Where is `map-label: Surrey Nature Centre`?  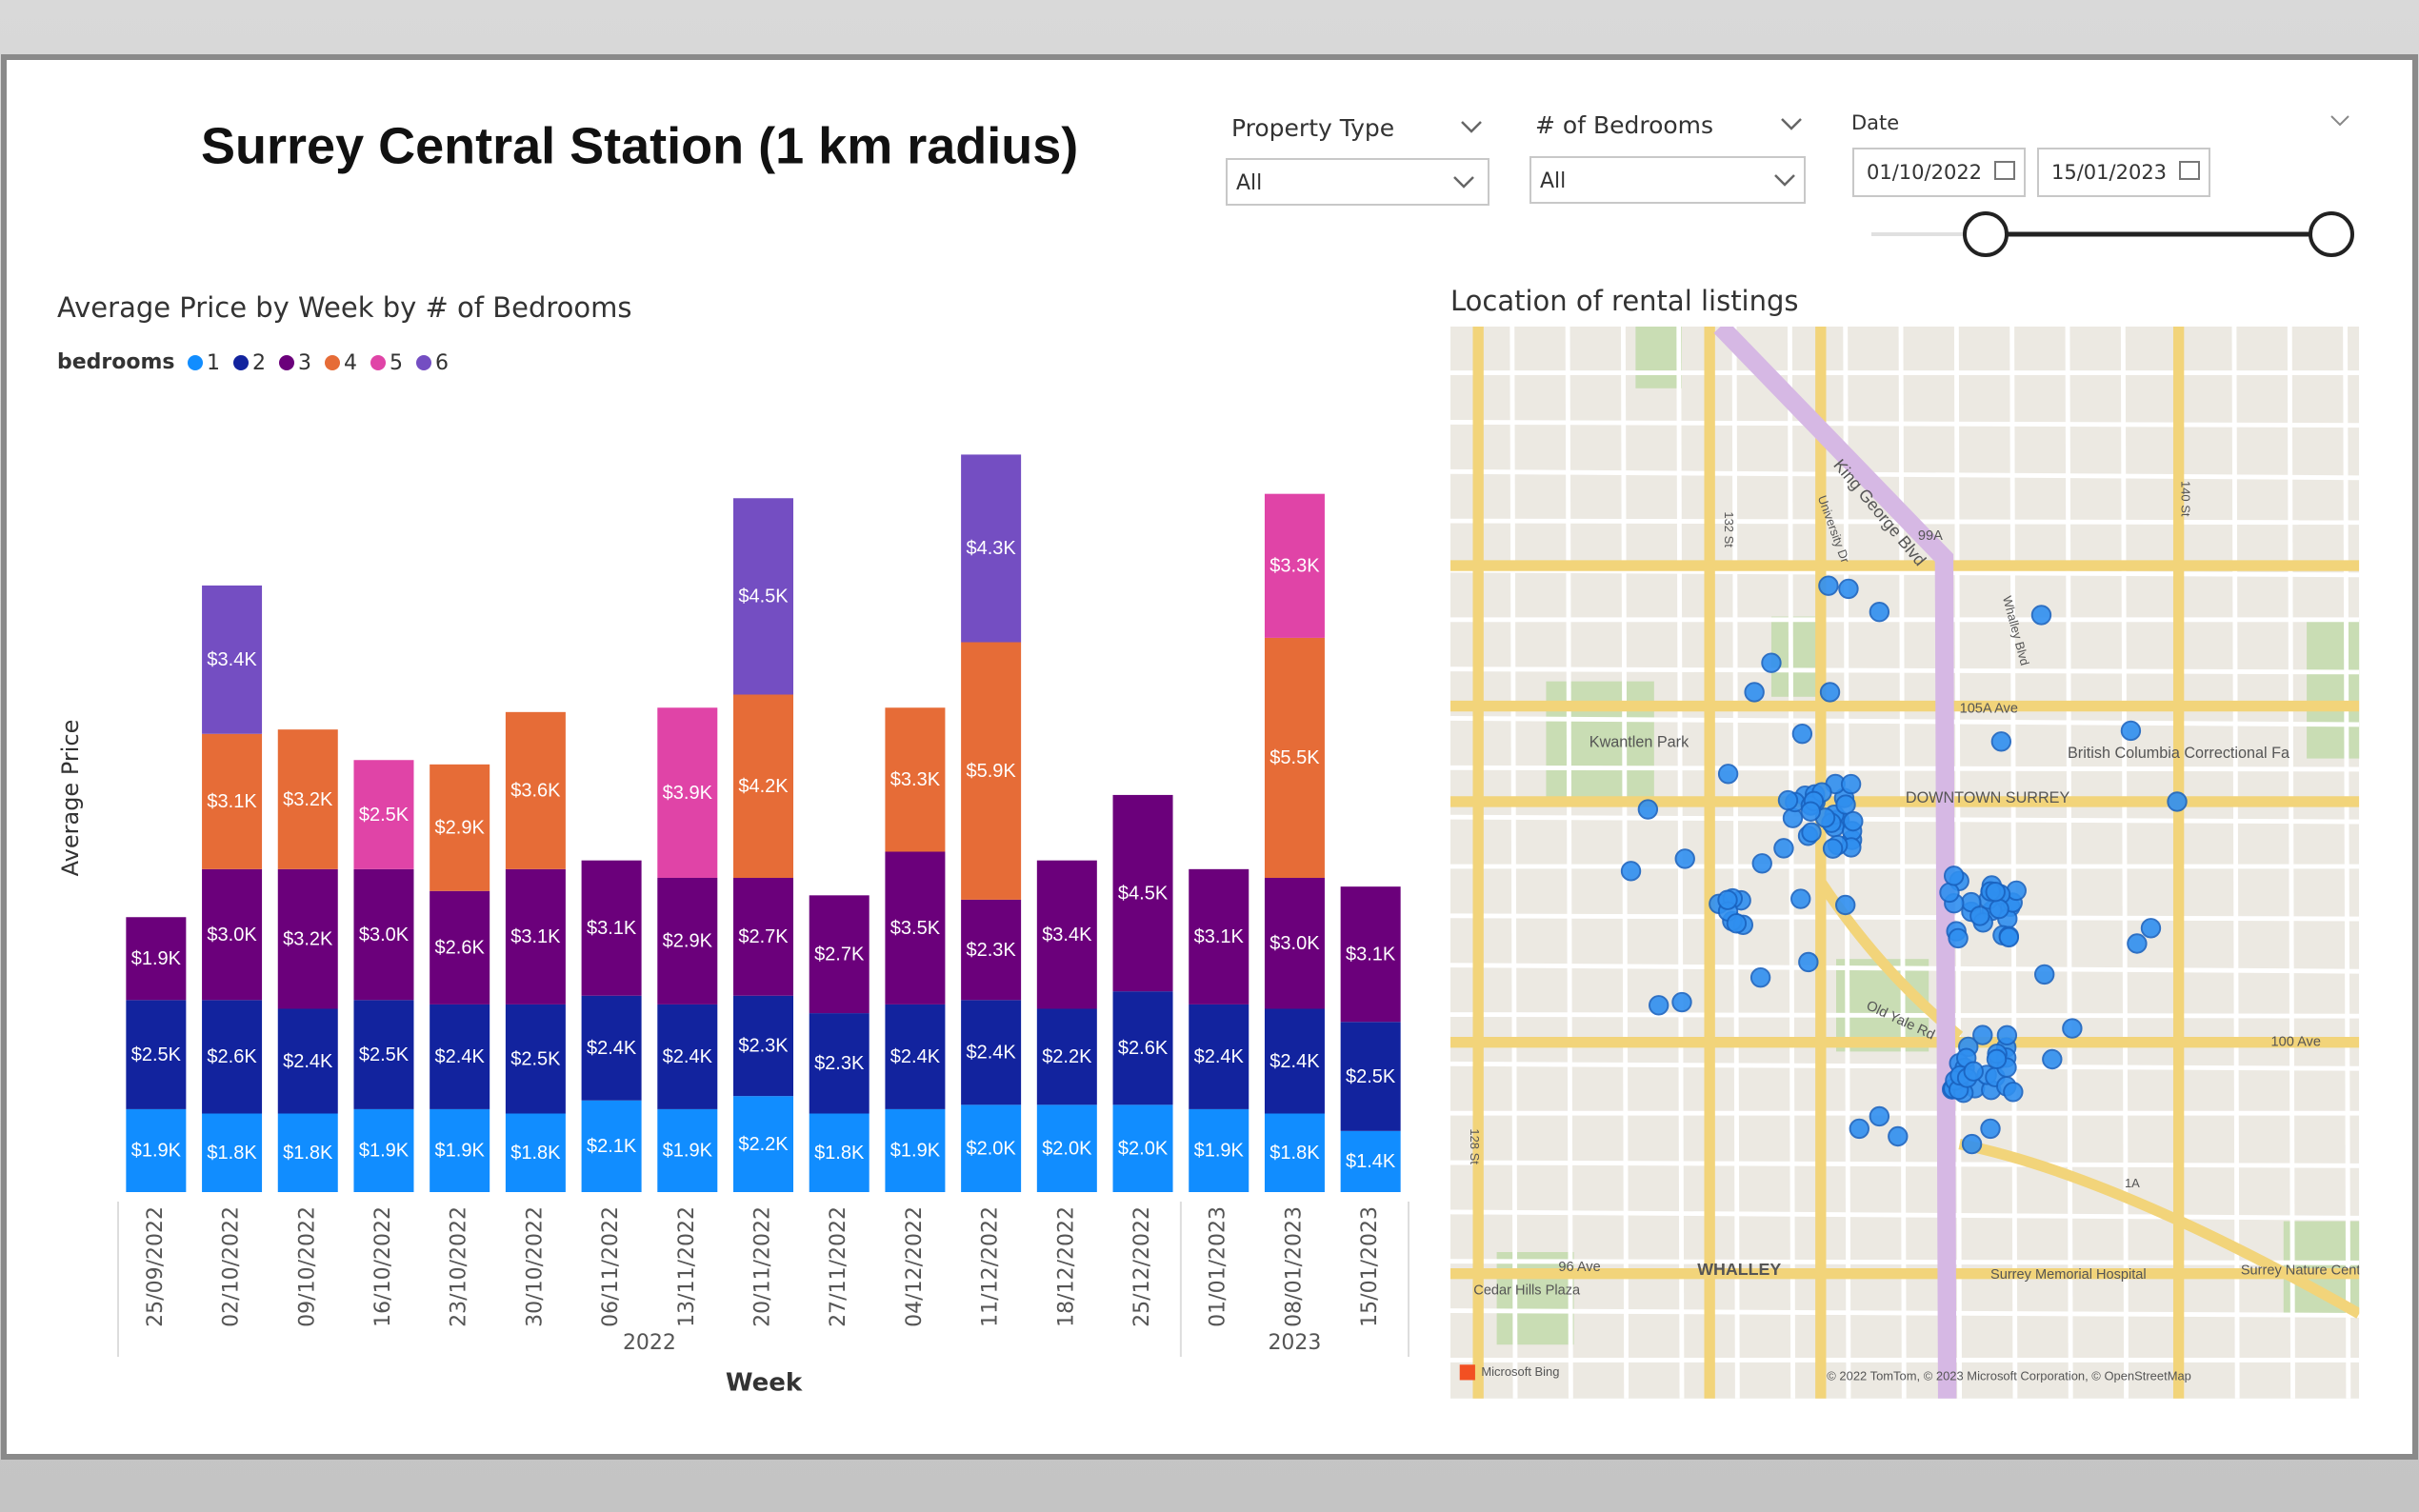
map-label: Surrey Nature Centre is located at coordinates (2307, 1270).